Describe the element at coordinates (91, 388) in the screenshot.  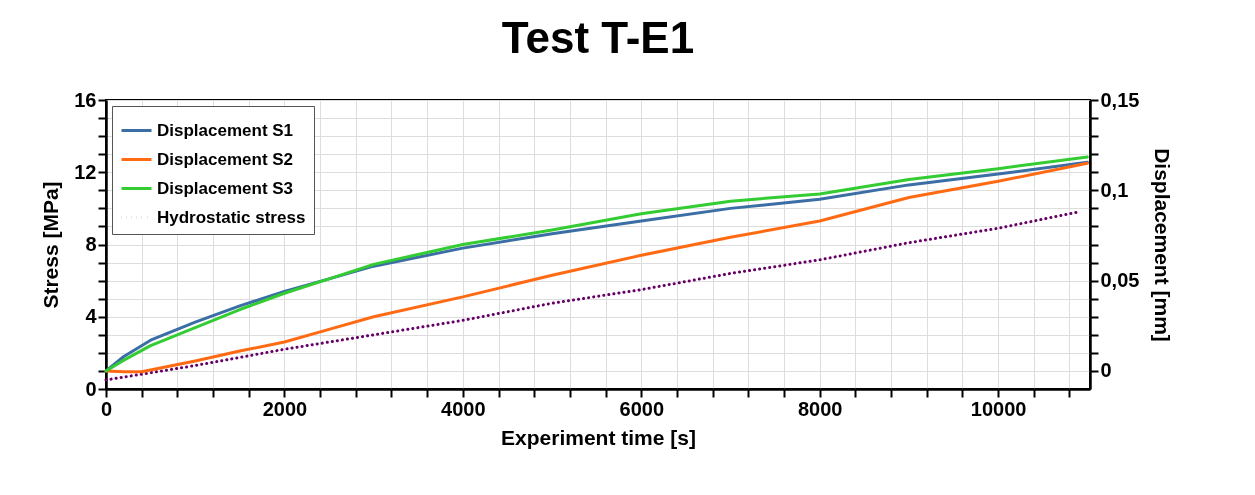
I see `y-tick-label: 0` at that location.